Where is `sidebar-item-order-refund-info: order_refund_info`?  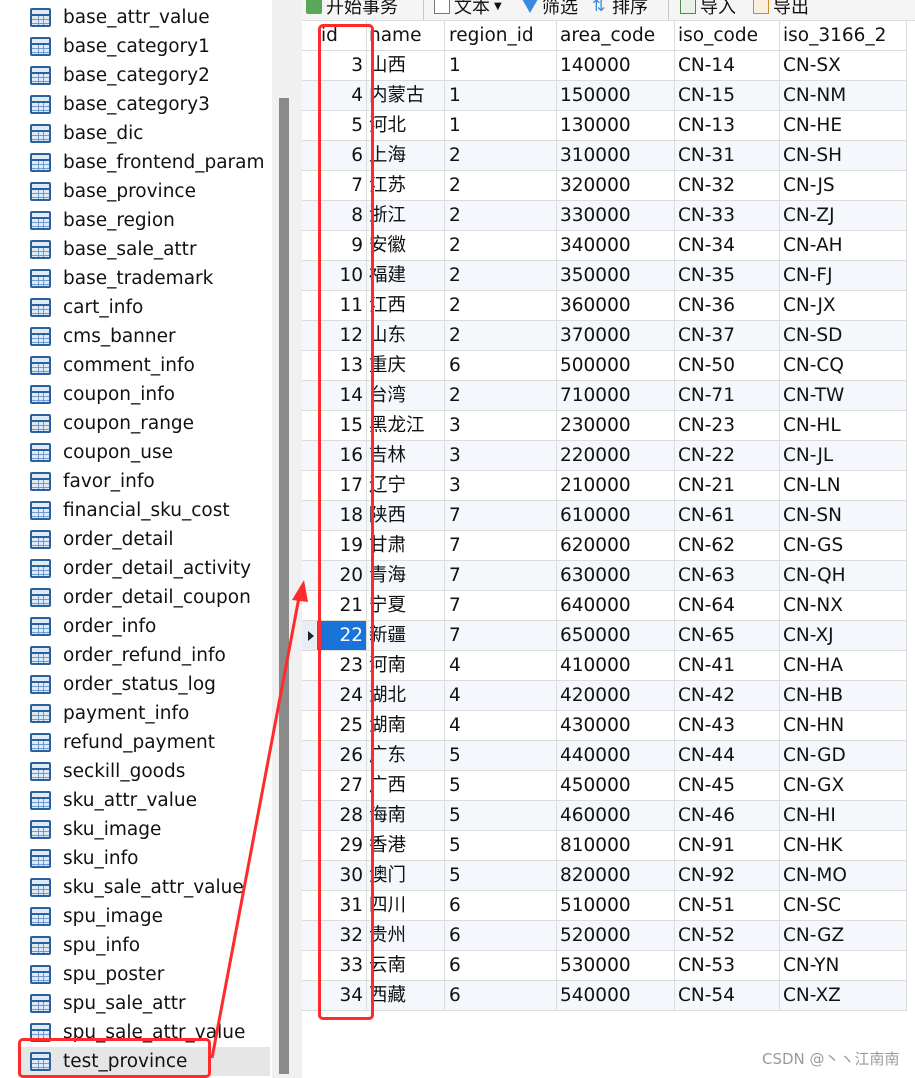
sidebar-item-order-refund-info: order_refund_info is located at coordinates (150, 655).